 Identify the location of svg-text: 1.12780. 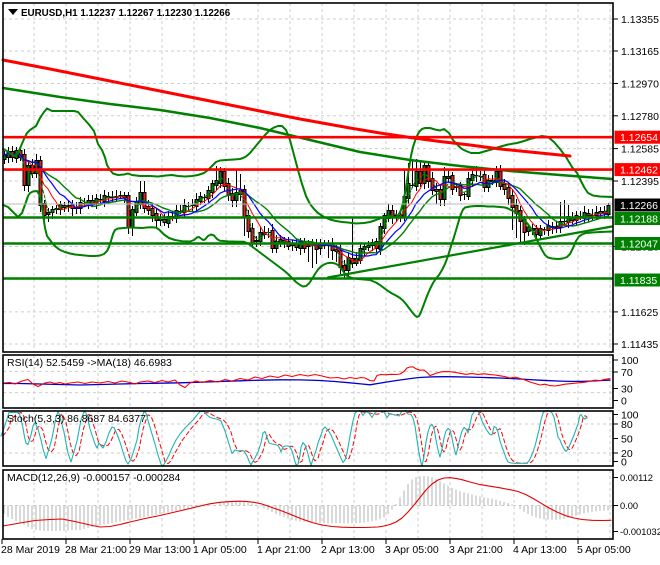
(640, 117).